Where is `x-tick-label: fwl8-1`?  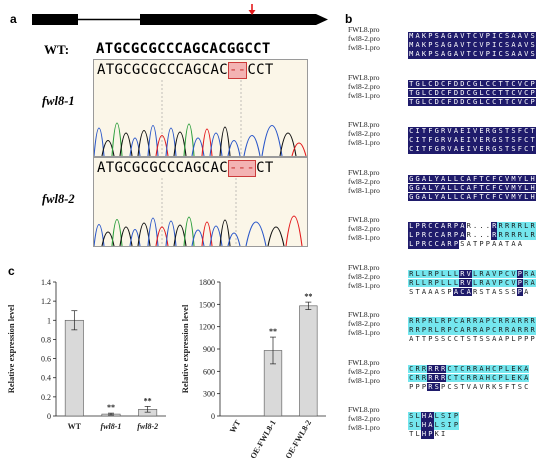
x-tick-label: fwl8-1 is located at coordinates (111, 426).